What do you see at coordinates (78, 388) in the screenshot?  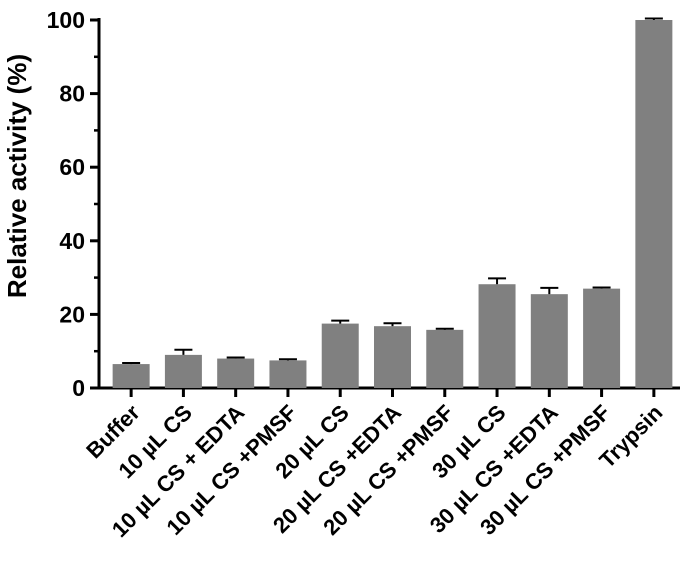 I see `y-tick-label: 0` at bounding box center [78, 388].